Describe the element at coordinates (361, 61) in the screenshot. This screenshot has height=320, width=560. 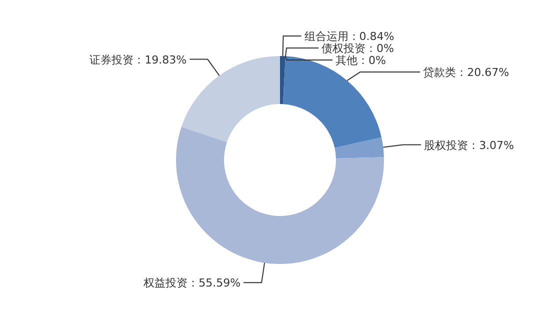
I see `legend-label: 其他：0%` at that location.